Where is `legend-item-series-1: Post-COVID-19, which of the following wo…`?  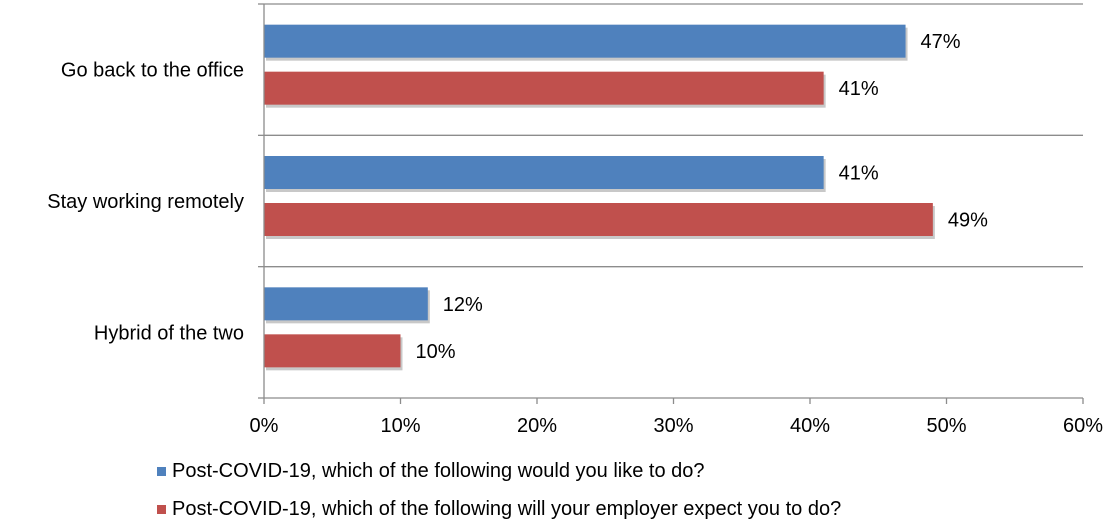
legend-item-series-1: Post-COVID-19, which of the following wo… is located at coordinates (431, 471).